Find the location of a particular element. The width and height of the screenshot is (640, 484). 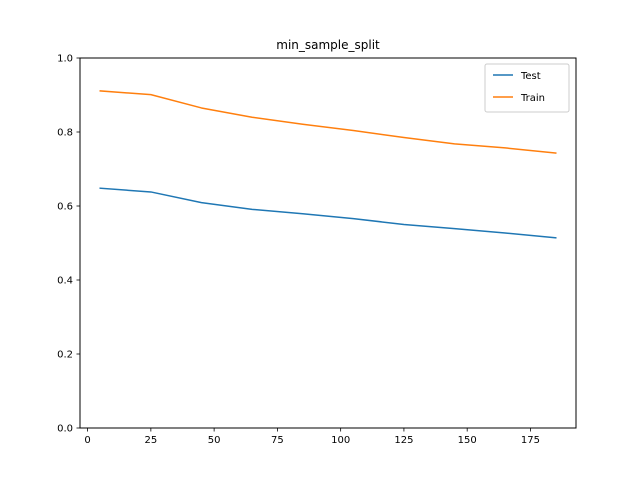

series-line-train is located at coordinates (328, 122).